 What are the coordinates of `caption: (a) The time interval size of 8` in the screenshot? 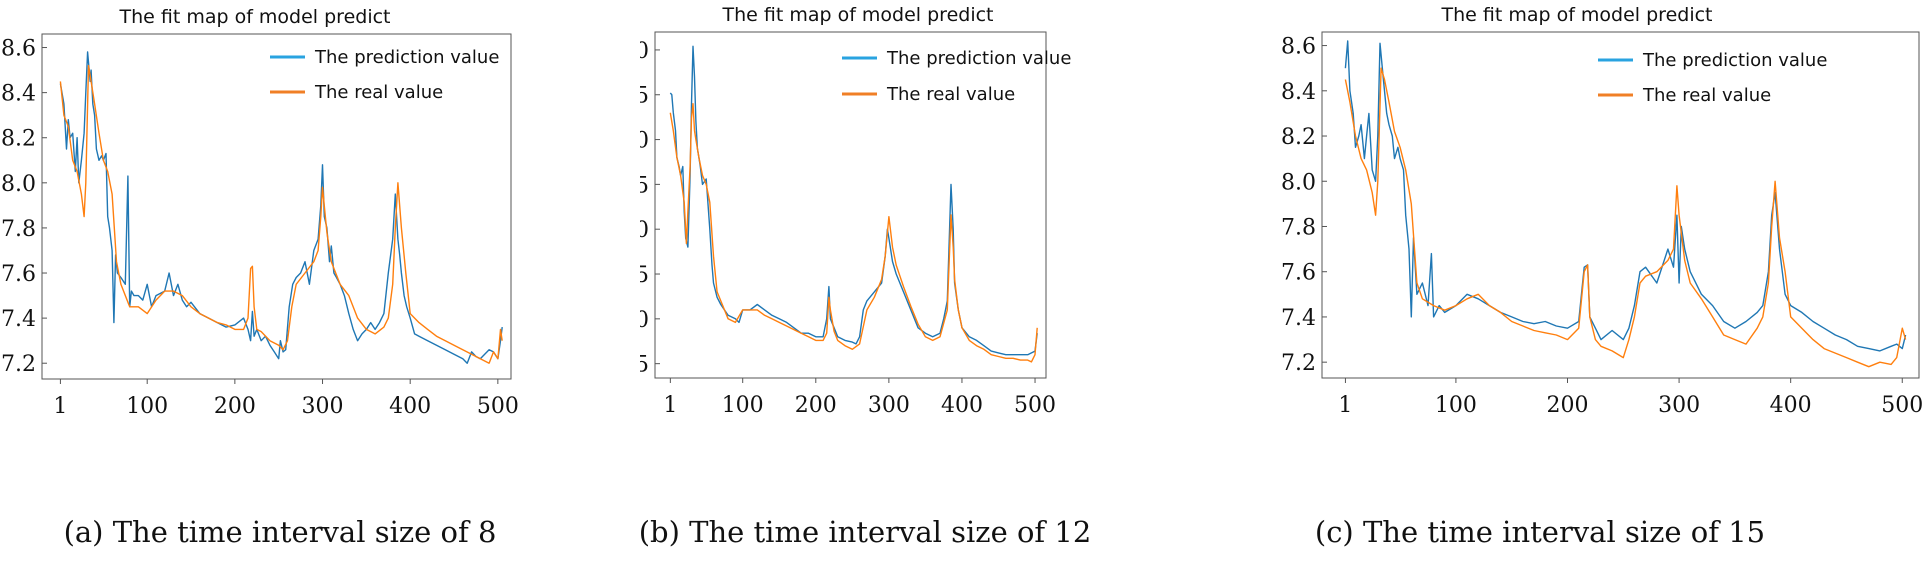 It's located at (280, 532).